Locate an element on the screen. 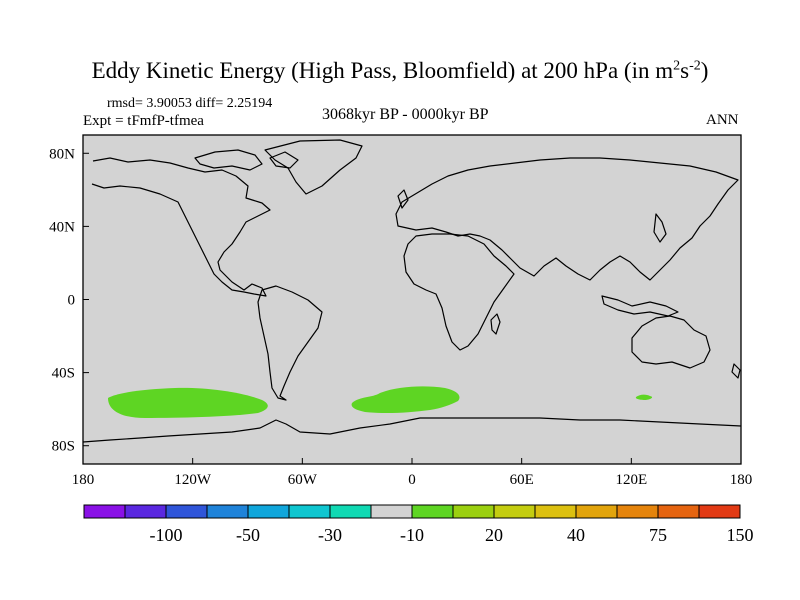  y-tick-label: 0 is located at coordinates (72, 301).